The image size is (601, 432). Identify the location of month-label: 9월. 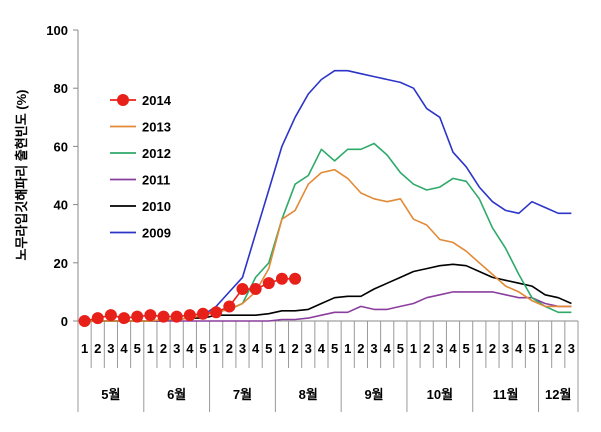
(373, 394).